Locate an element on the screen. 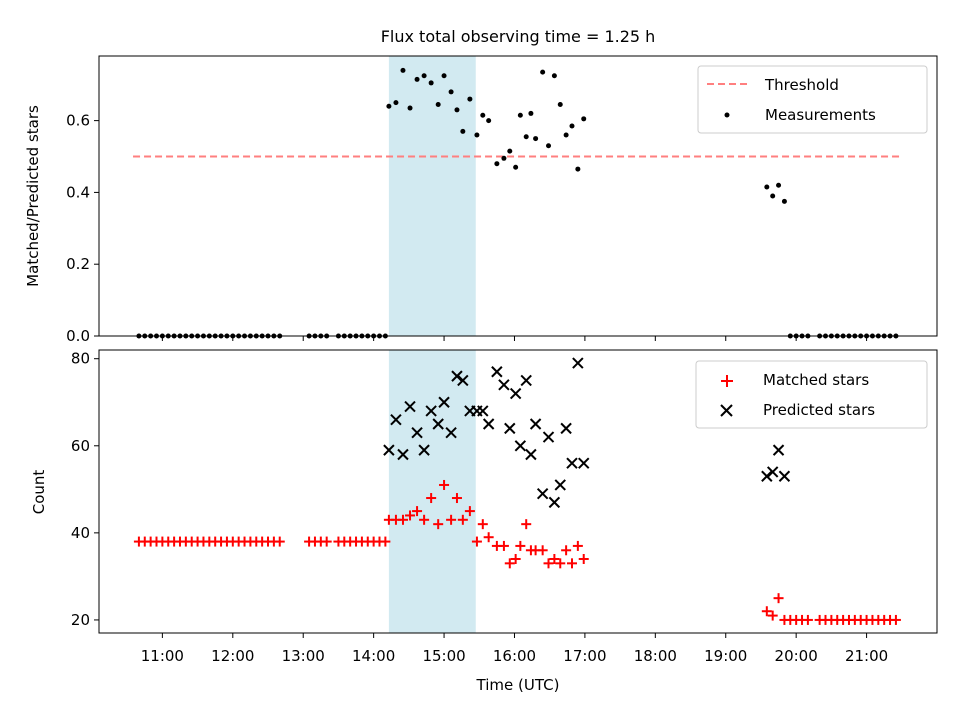 The height and width of the screenshot is (720, 960). y-tick-label: 60 is located at coordinates (80, 446).